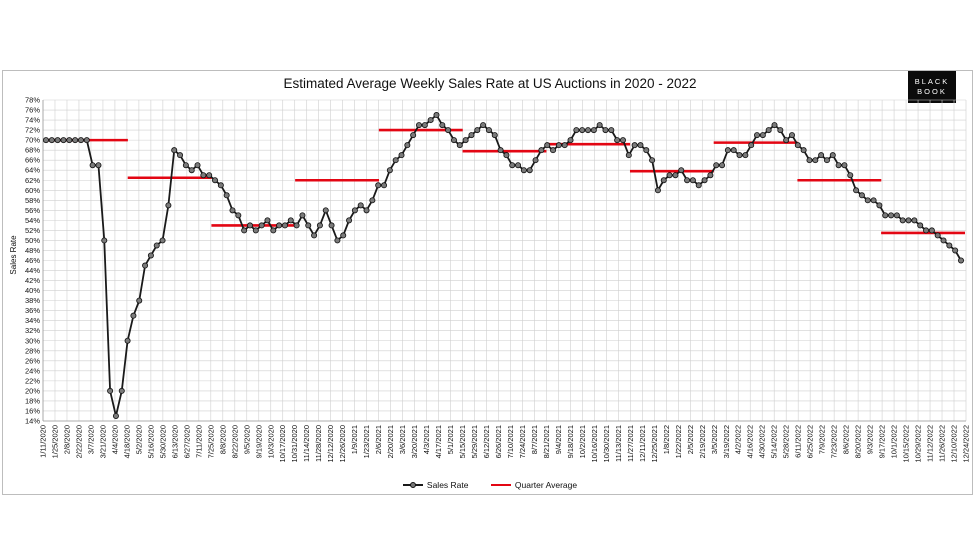  Describe the element at coordinates (558, 439) in the screenshot. I see `x-tick-label: 9/4/2021` at that location.